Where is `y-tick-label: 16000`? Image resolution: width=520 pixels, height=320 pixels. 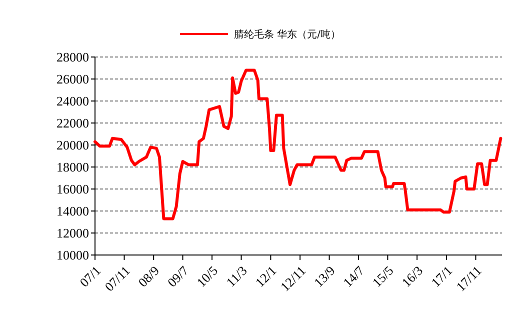
y-tick-label: 16000 is located at coordinates (72, 189).